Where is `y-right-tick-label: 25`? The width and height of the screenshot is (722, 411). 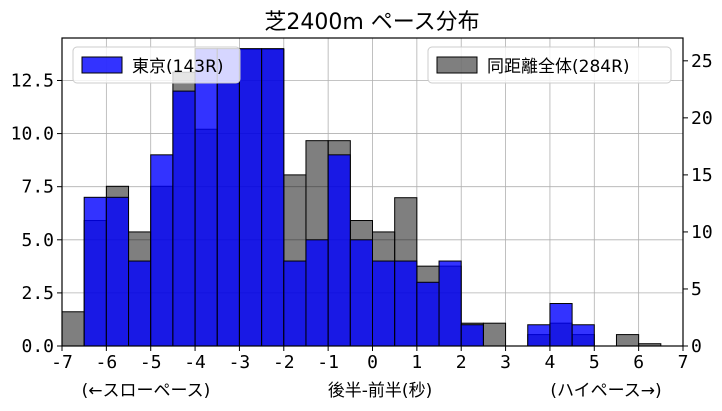 y-right-tick-label: 25 is located at coordinates (702, 61).